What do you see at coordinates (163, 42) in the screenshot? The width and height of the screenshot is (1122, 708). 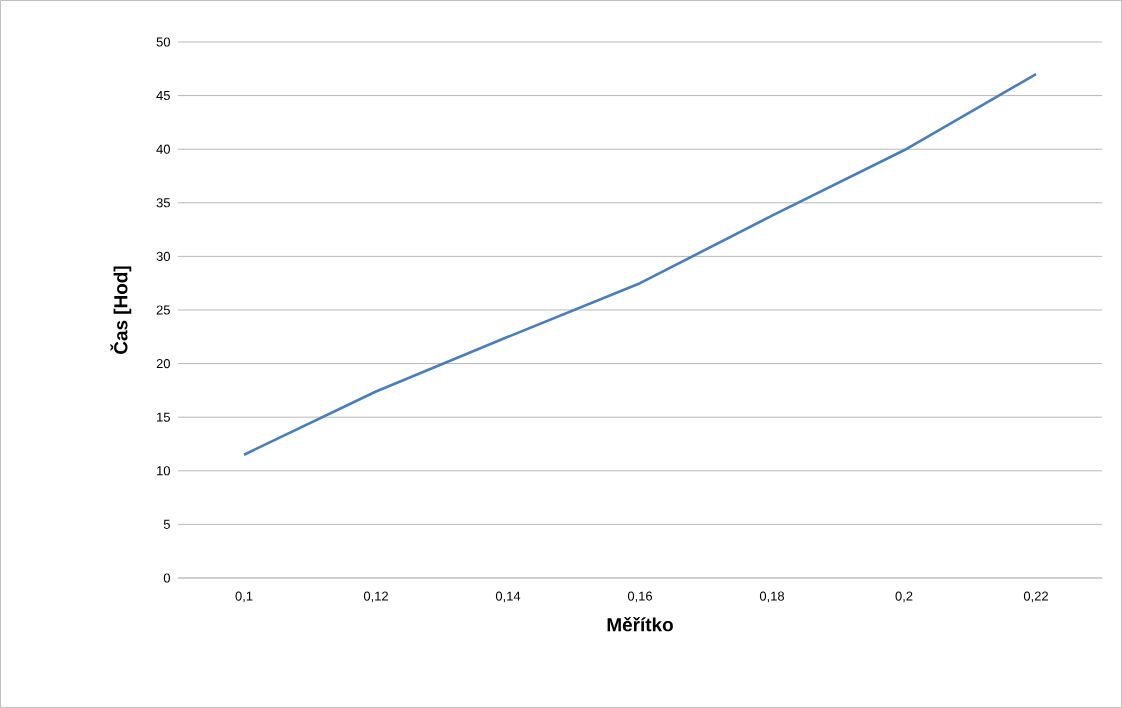 I see `y-tick-label: 50` at bounding box center [163, 42].